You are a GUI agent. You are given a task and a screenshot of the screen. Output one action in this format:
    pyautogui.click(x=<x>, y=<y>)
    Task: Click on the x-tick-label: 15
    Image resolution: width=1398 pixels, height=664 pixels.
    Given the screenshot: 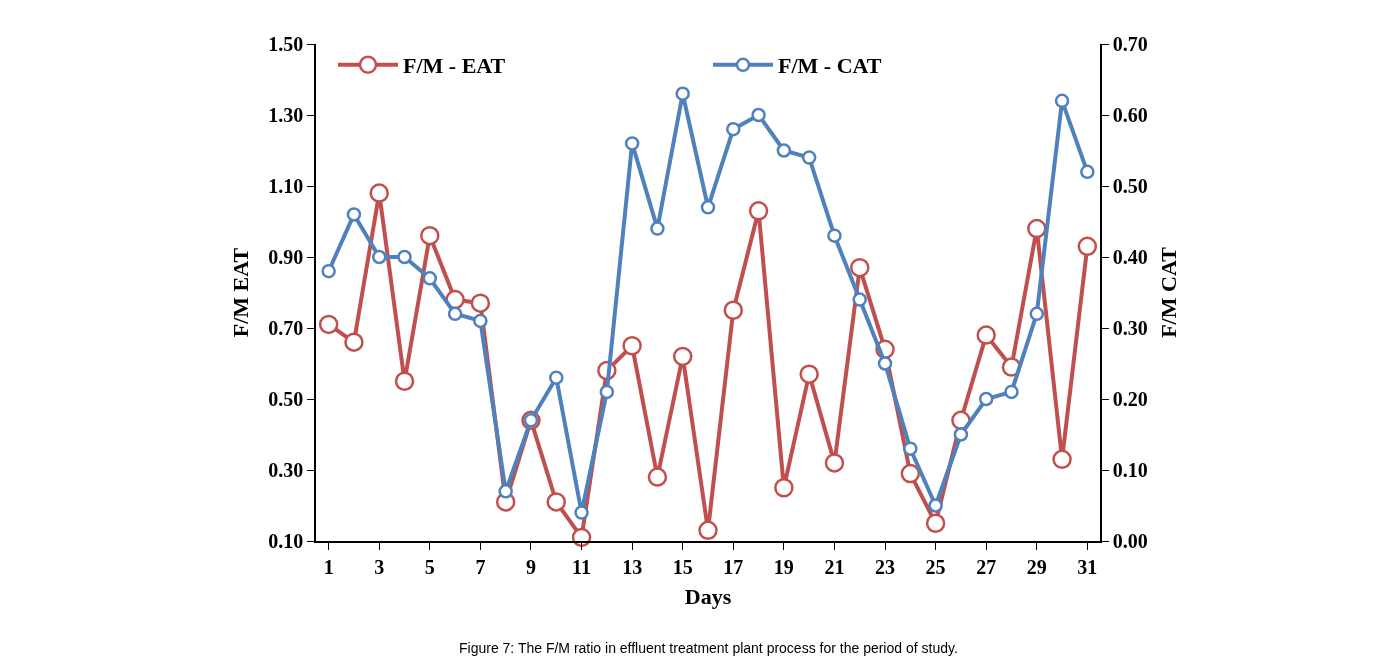 What is the action you would take?
    pyautogui.click(x=682, y=566)
    